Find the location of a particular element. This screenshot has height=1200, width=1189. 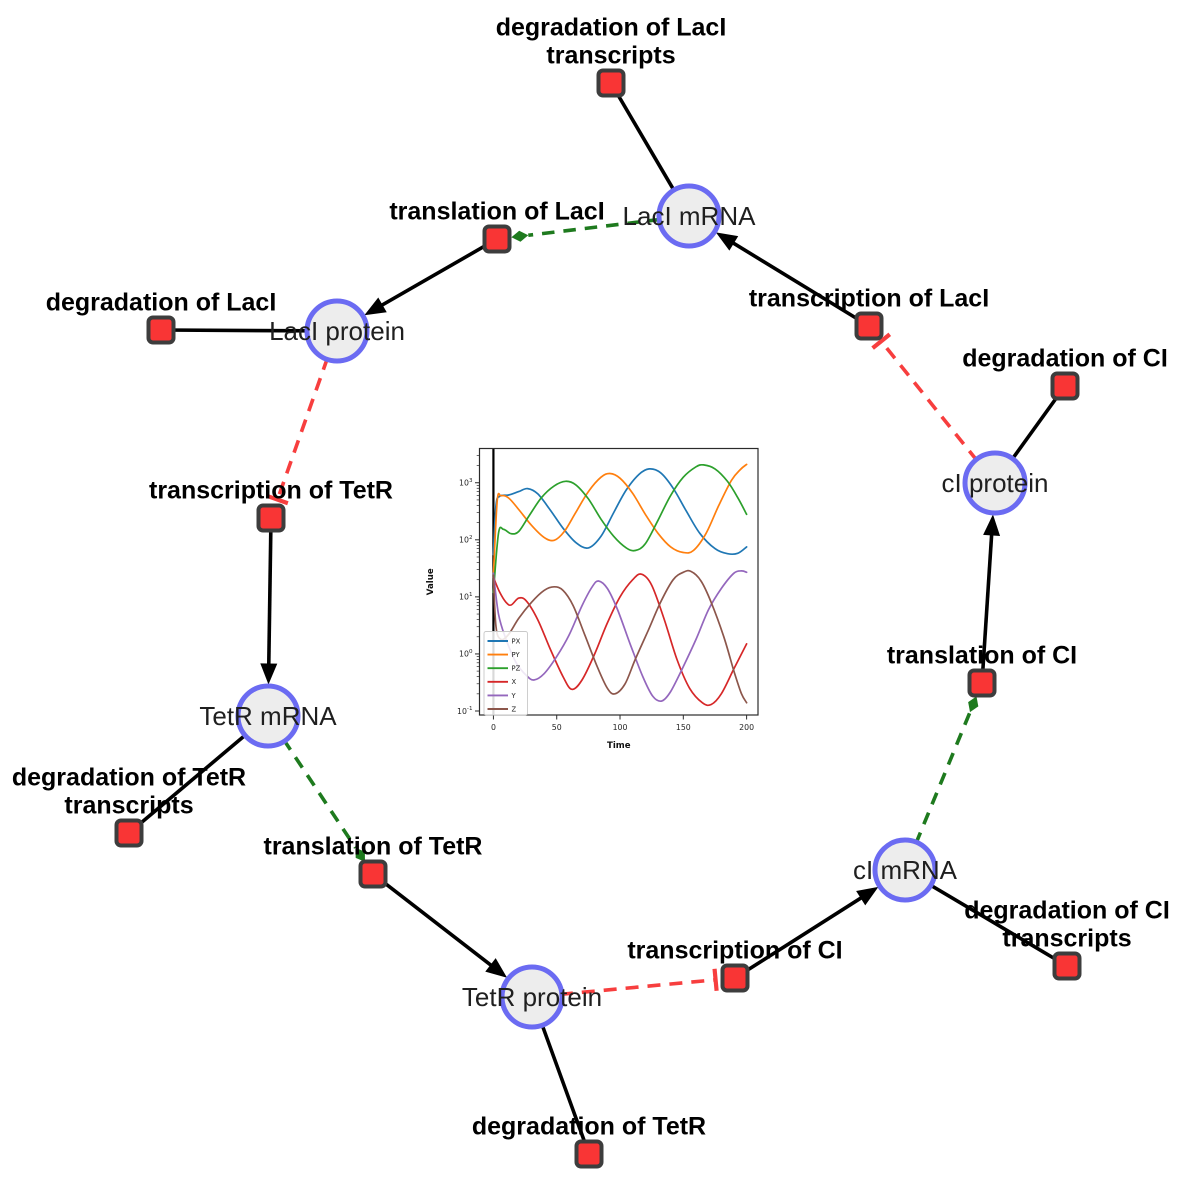

chart-series-PY is located at coordinates (620, 519).